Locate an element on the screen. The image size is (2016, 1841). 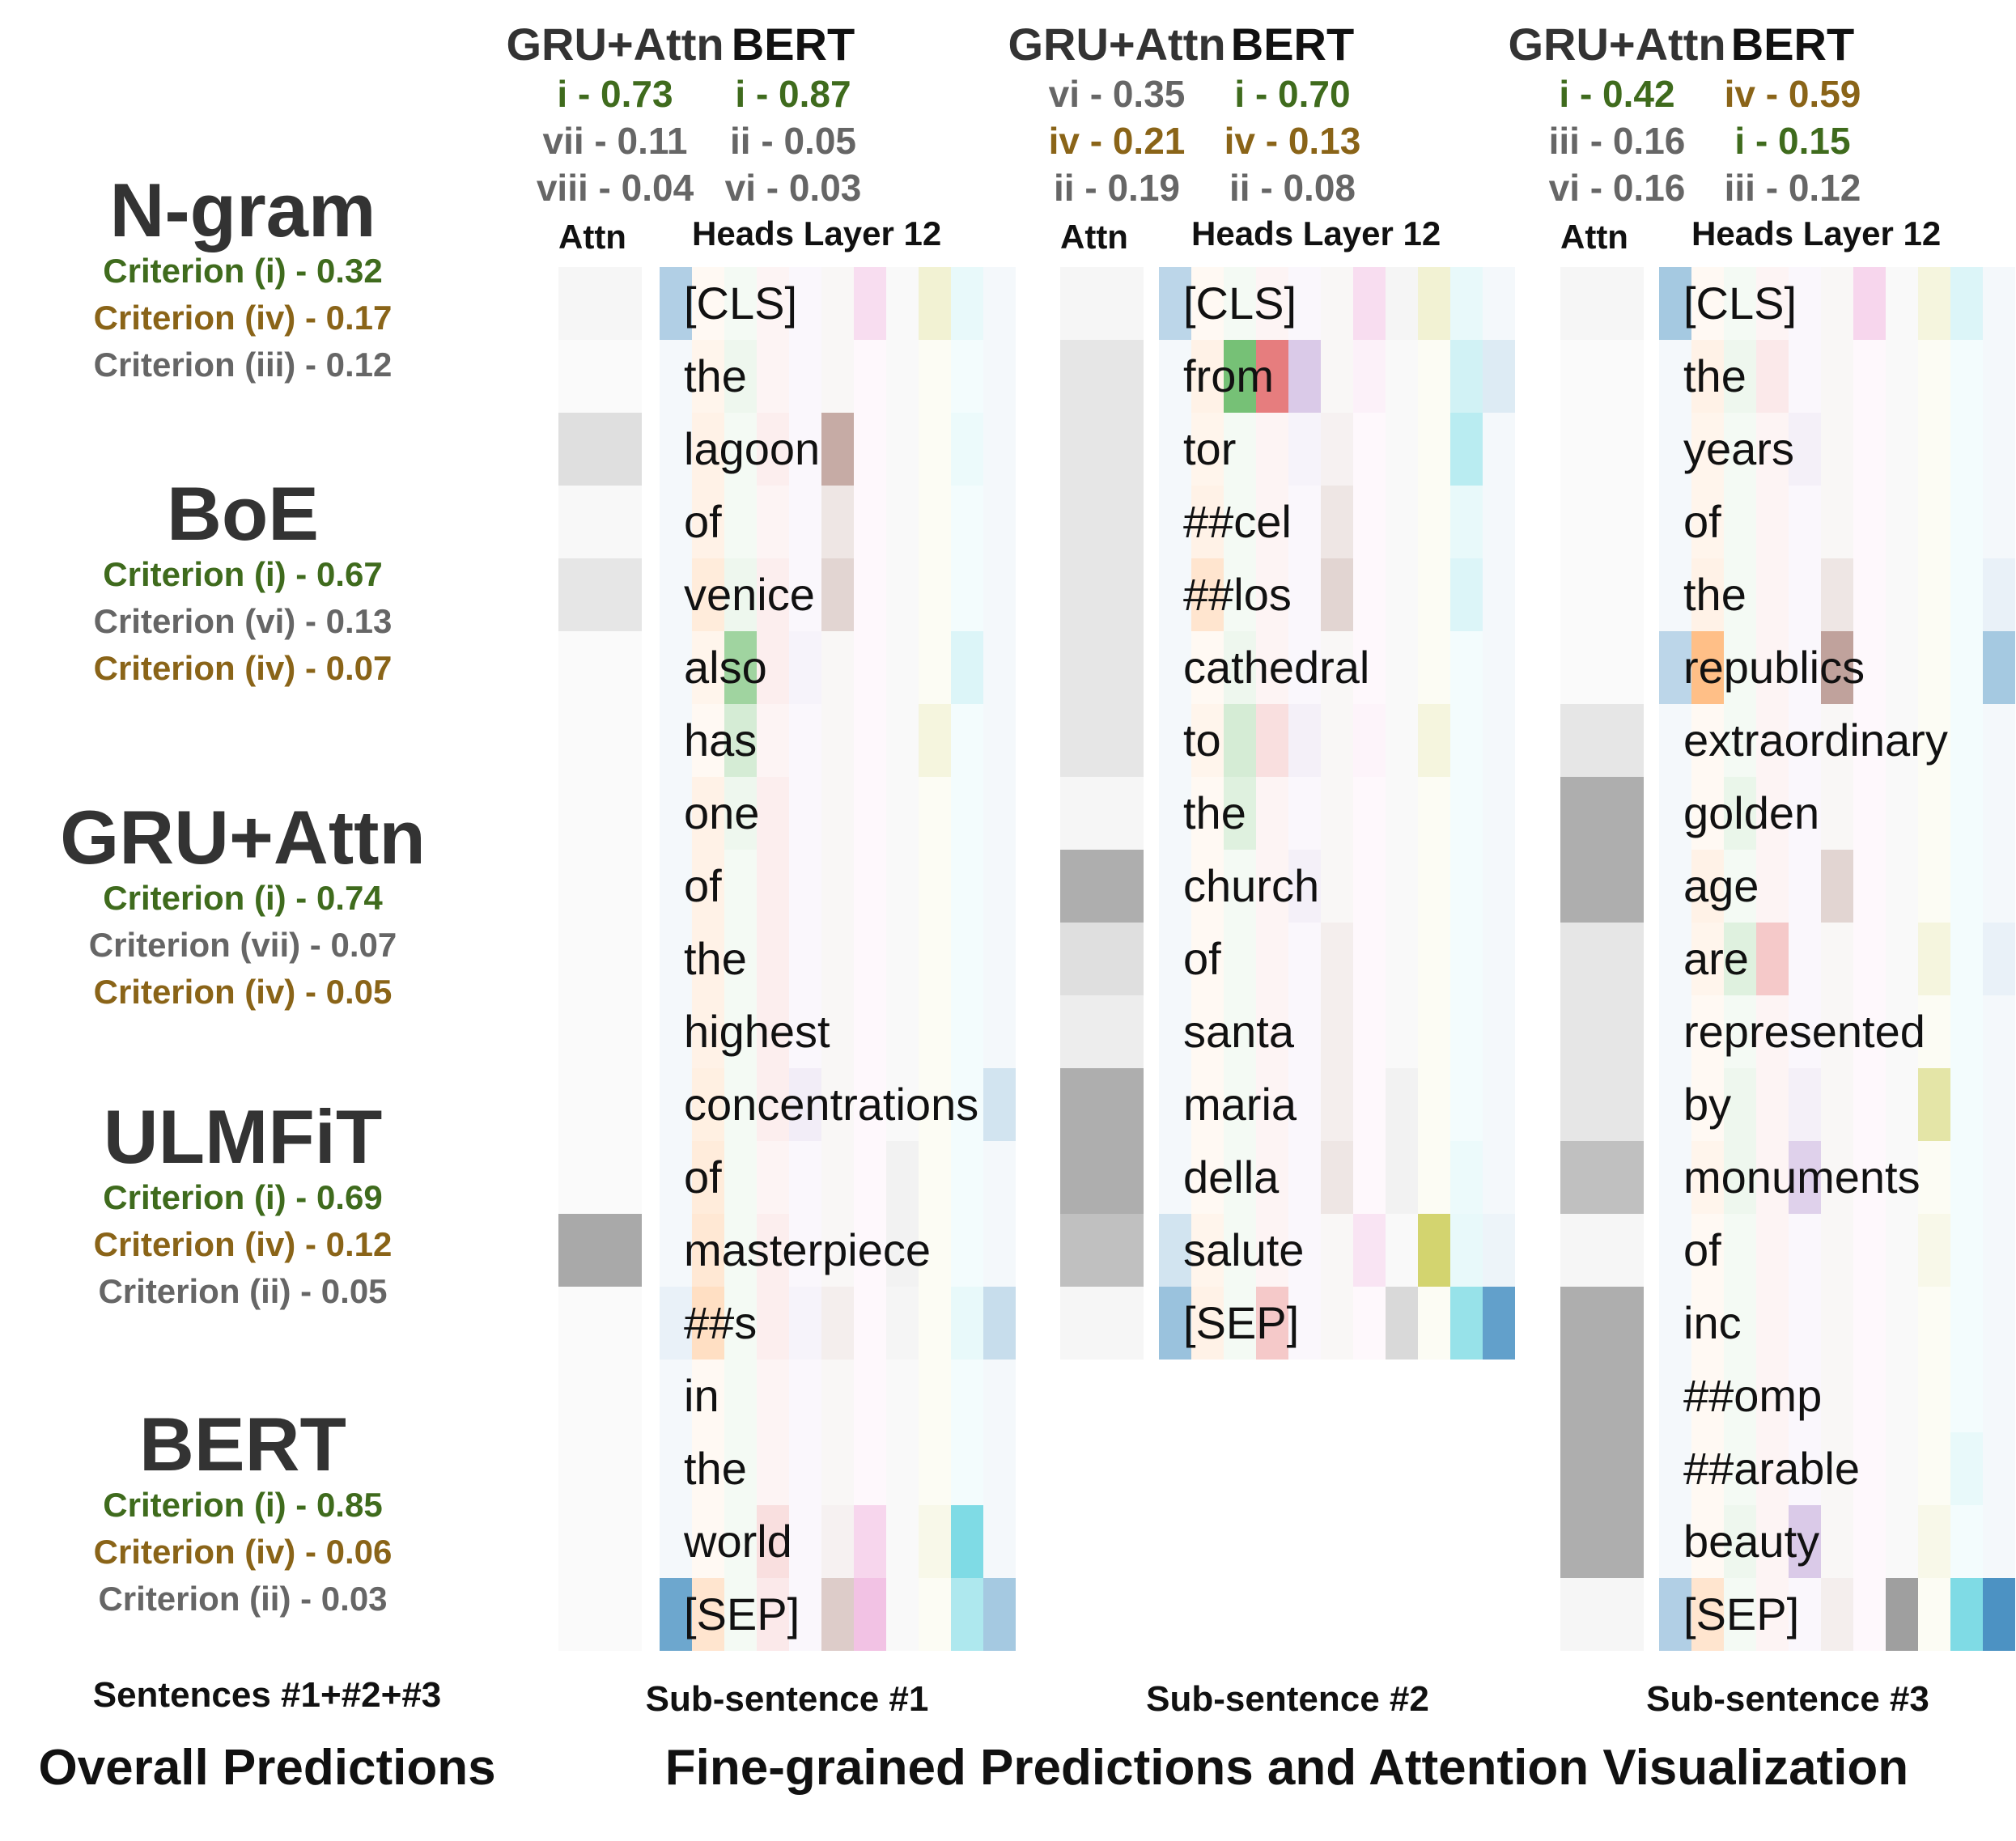
token-label: [CLS] is located at coordinates (741, 303).